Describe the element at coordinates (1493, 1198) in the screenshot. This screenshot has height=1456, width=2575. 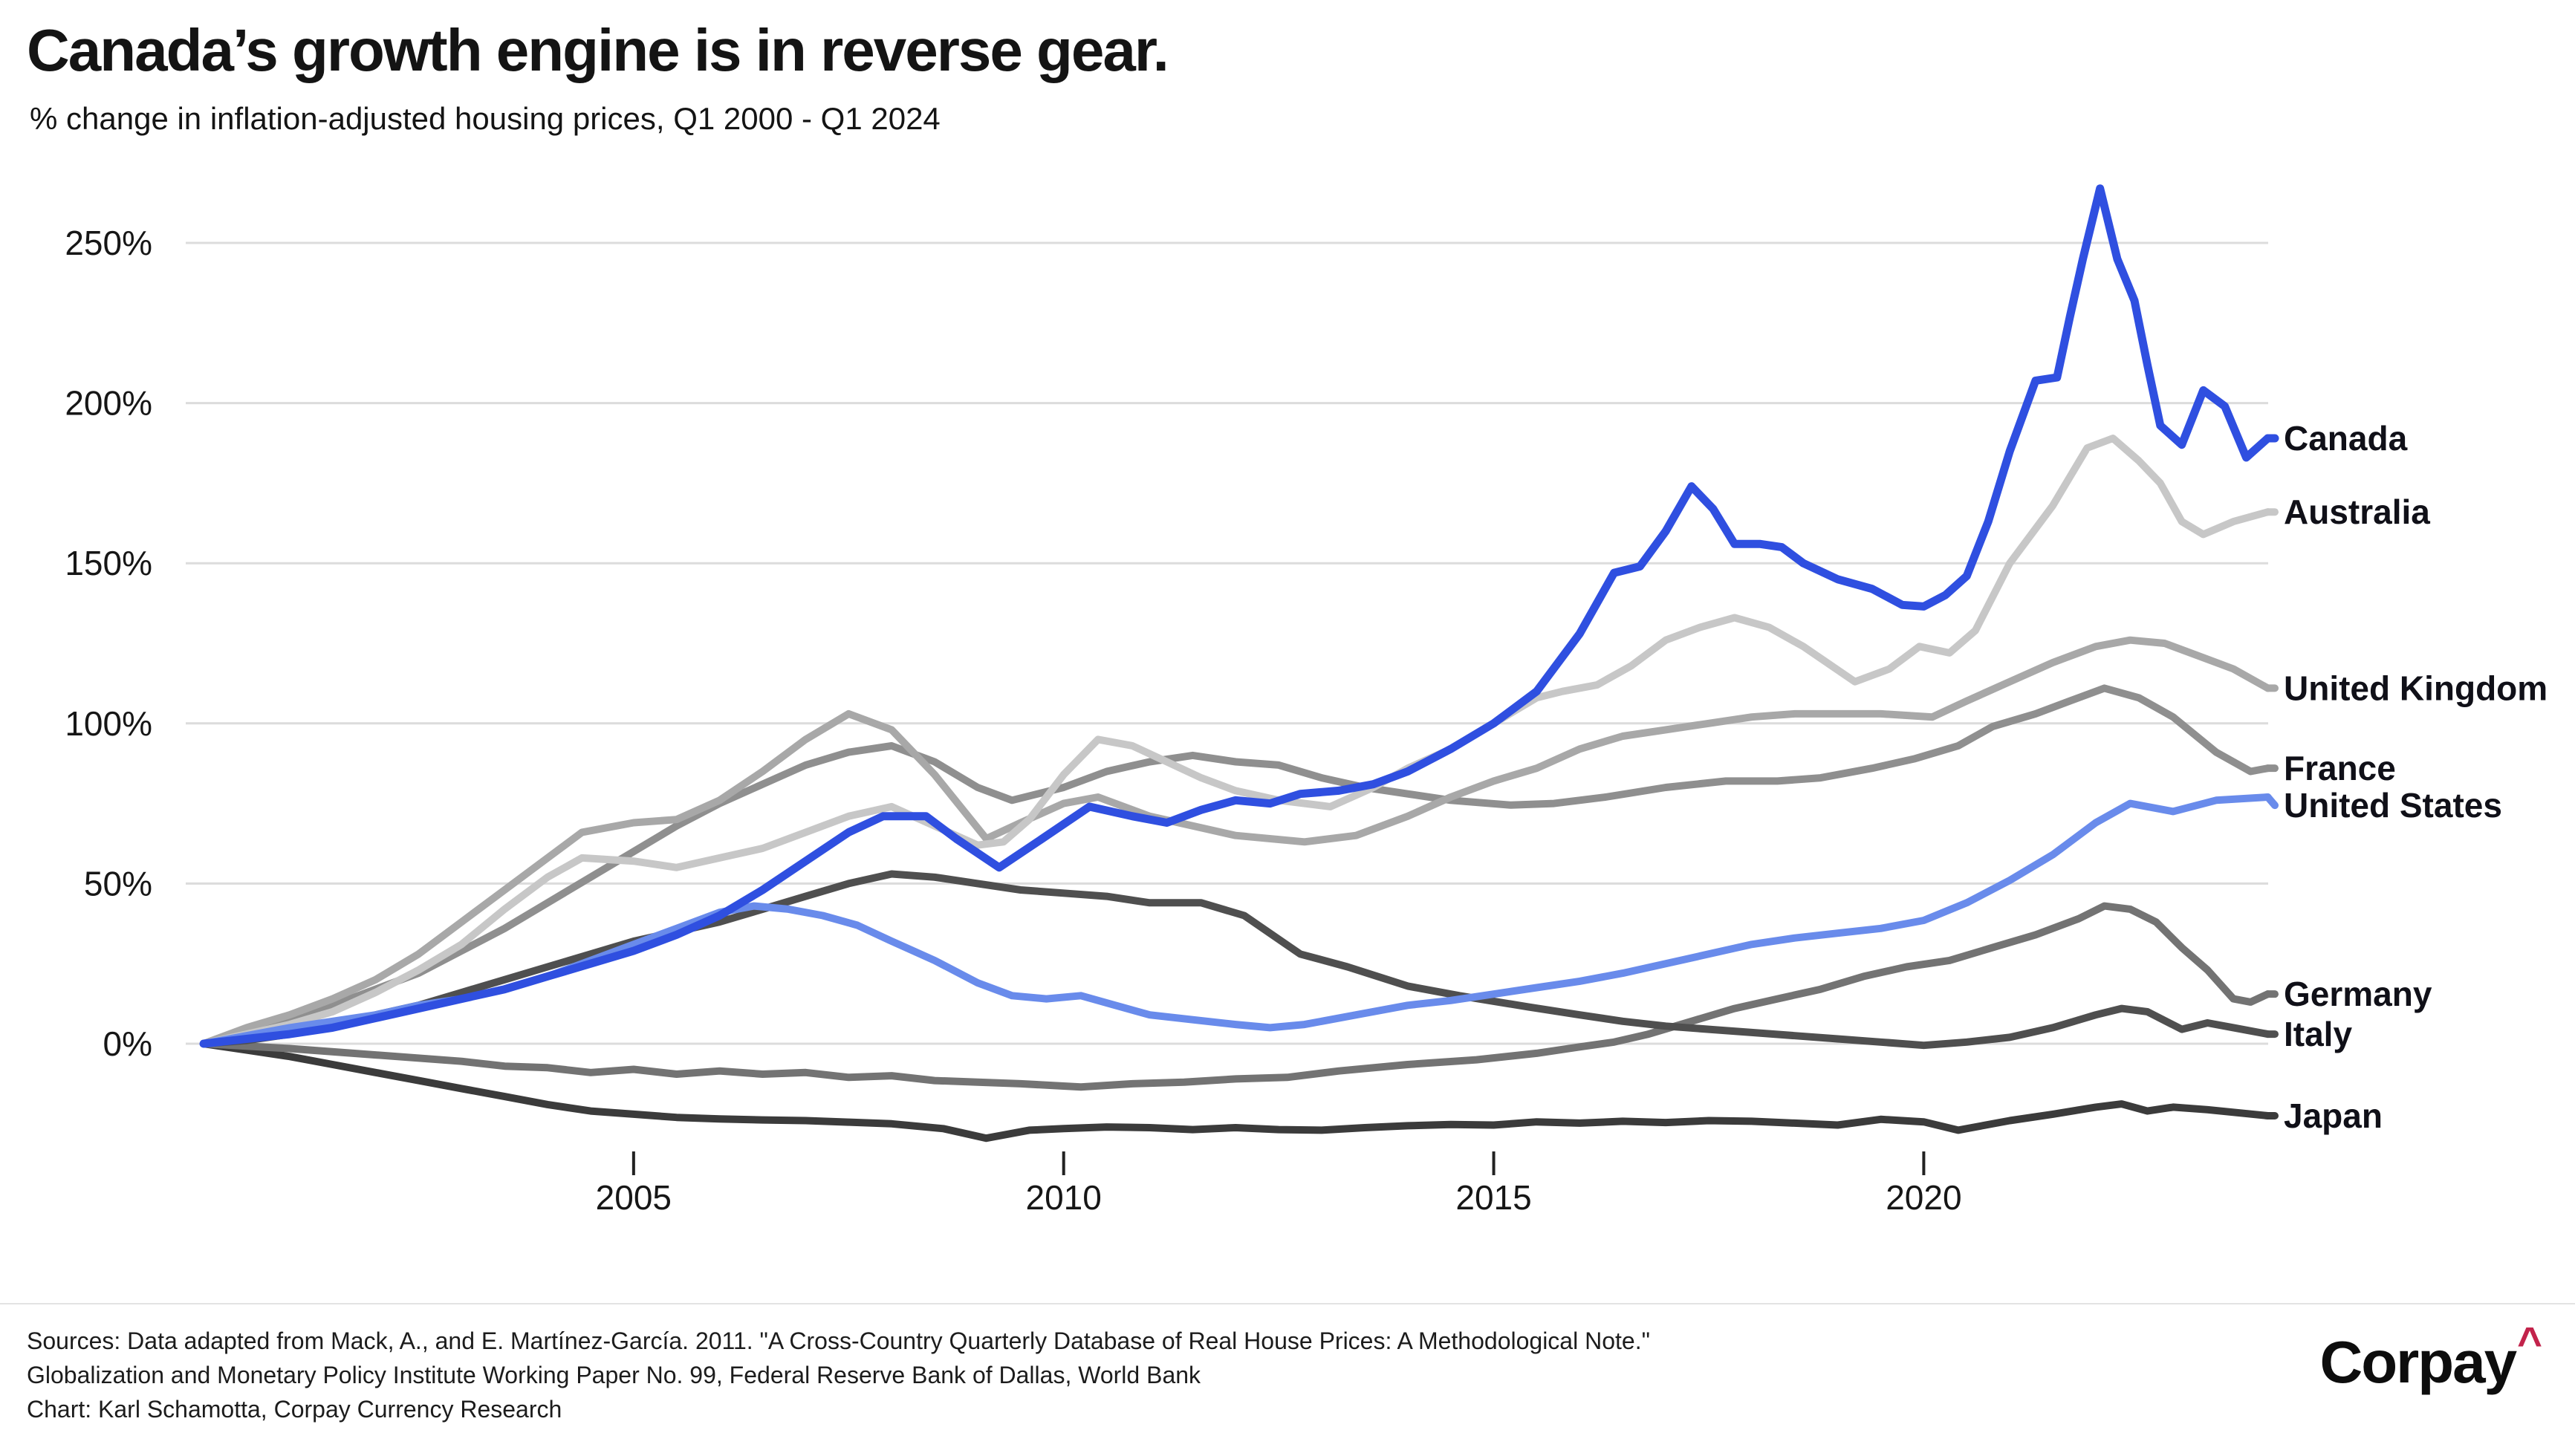
I see `x-tick-label: 2015` at that location.